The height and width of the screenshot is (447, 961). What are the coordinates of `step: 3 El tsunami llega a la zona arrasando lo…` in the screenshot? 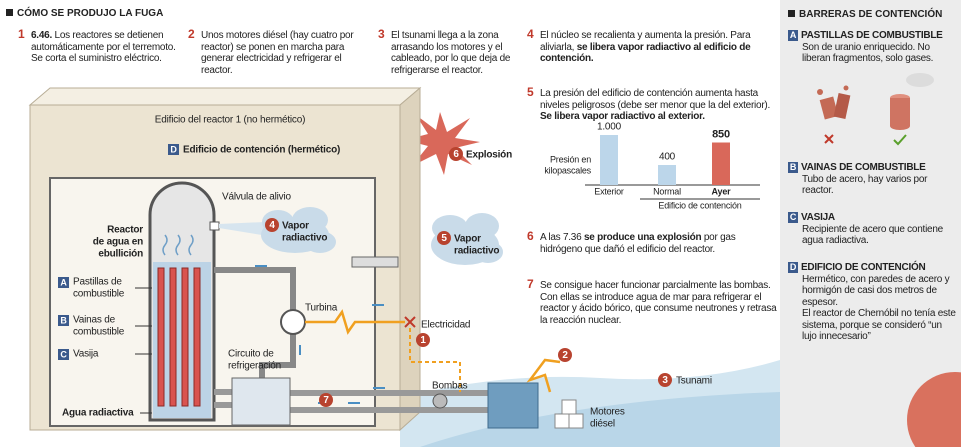 It's located at (452, 52).